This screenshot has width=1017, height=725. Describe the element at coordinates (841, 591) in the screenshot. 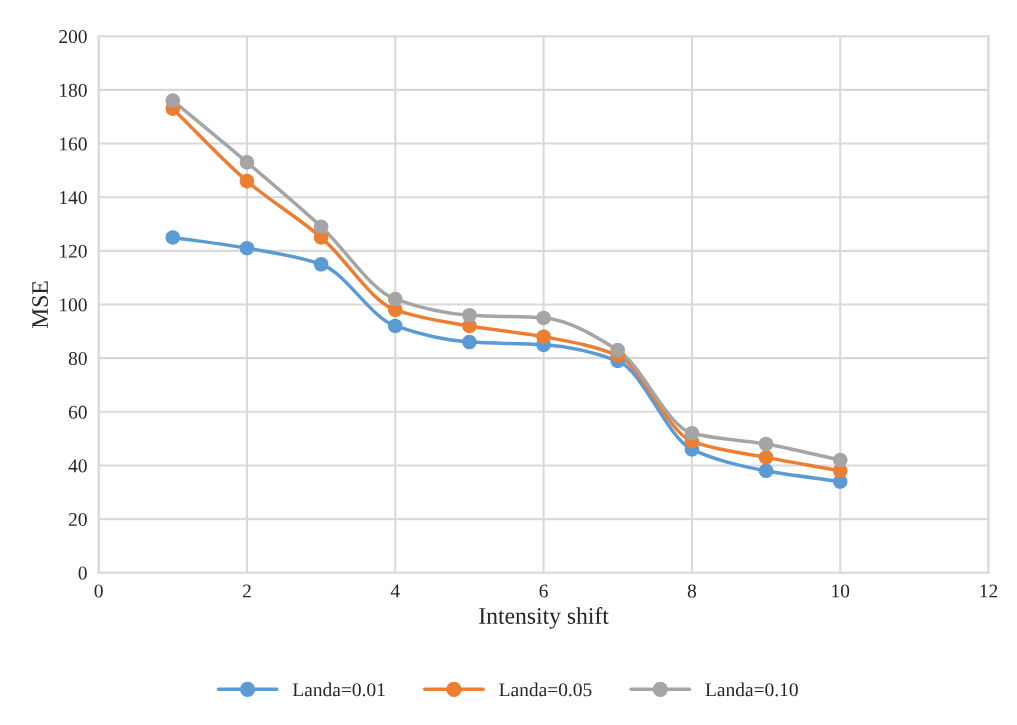

I see `x-tick-label: 10` at that location.